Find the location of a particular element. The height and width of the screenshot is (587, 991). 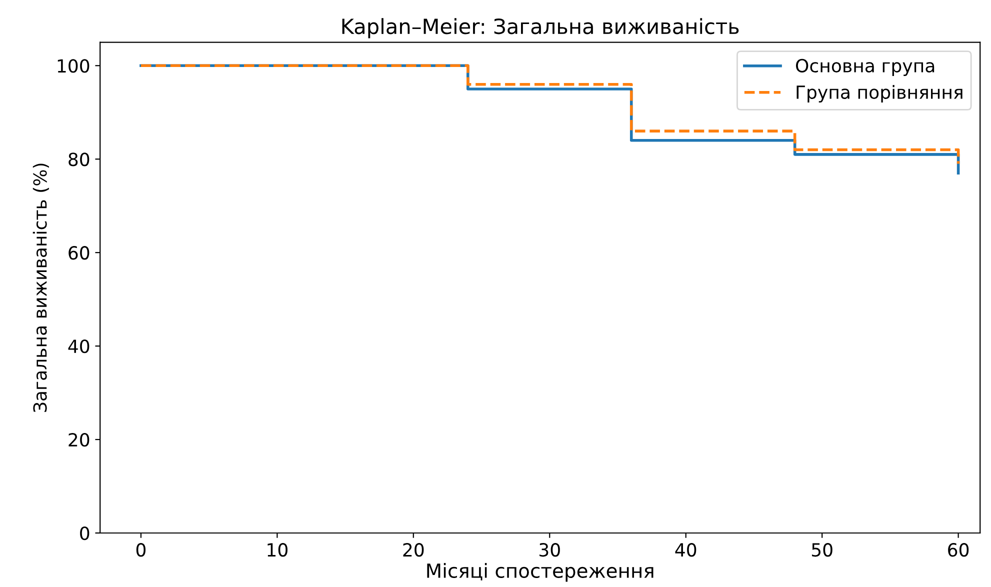

x-axis-title: Місяці спостереження is located at coordinates (540, 572).